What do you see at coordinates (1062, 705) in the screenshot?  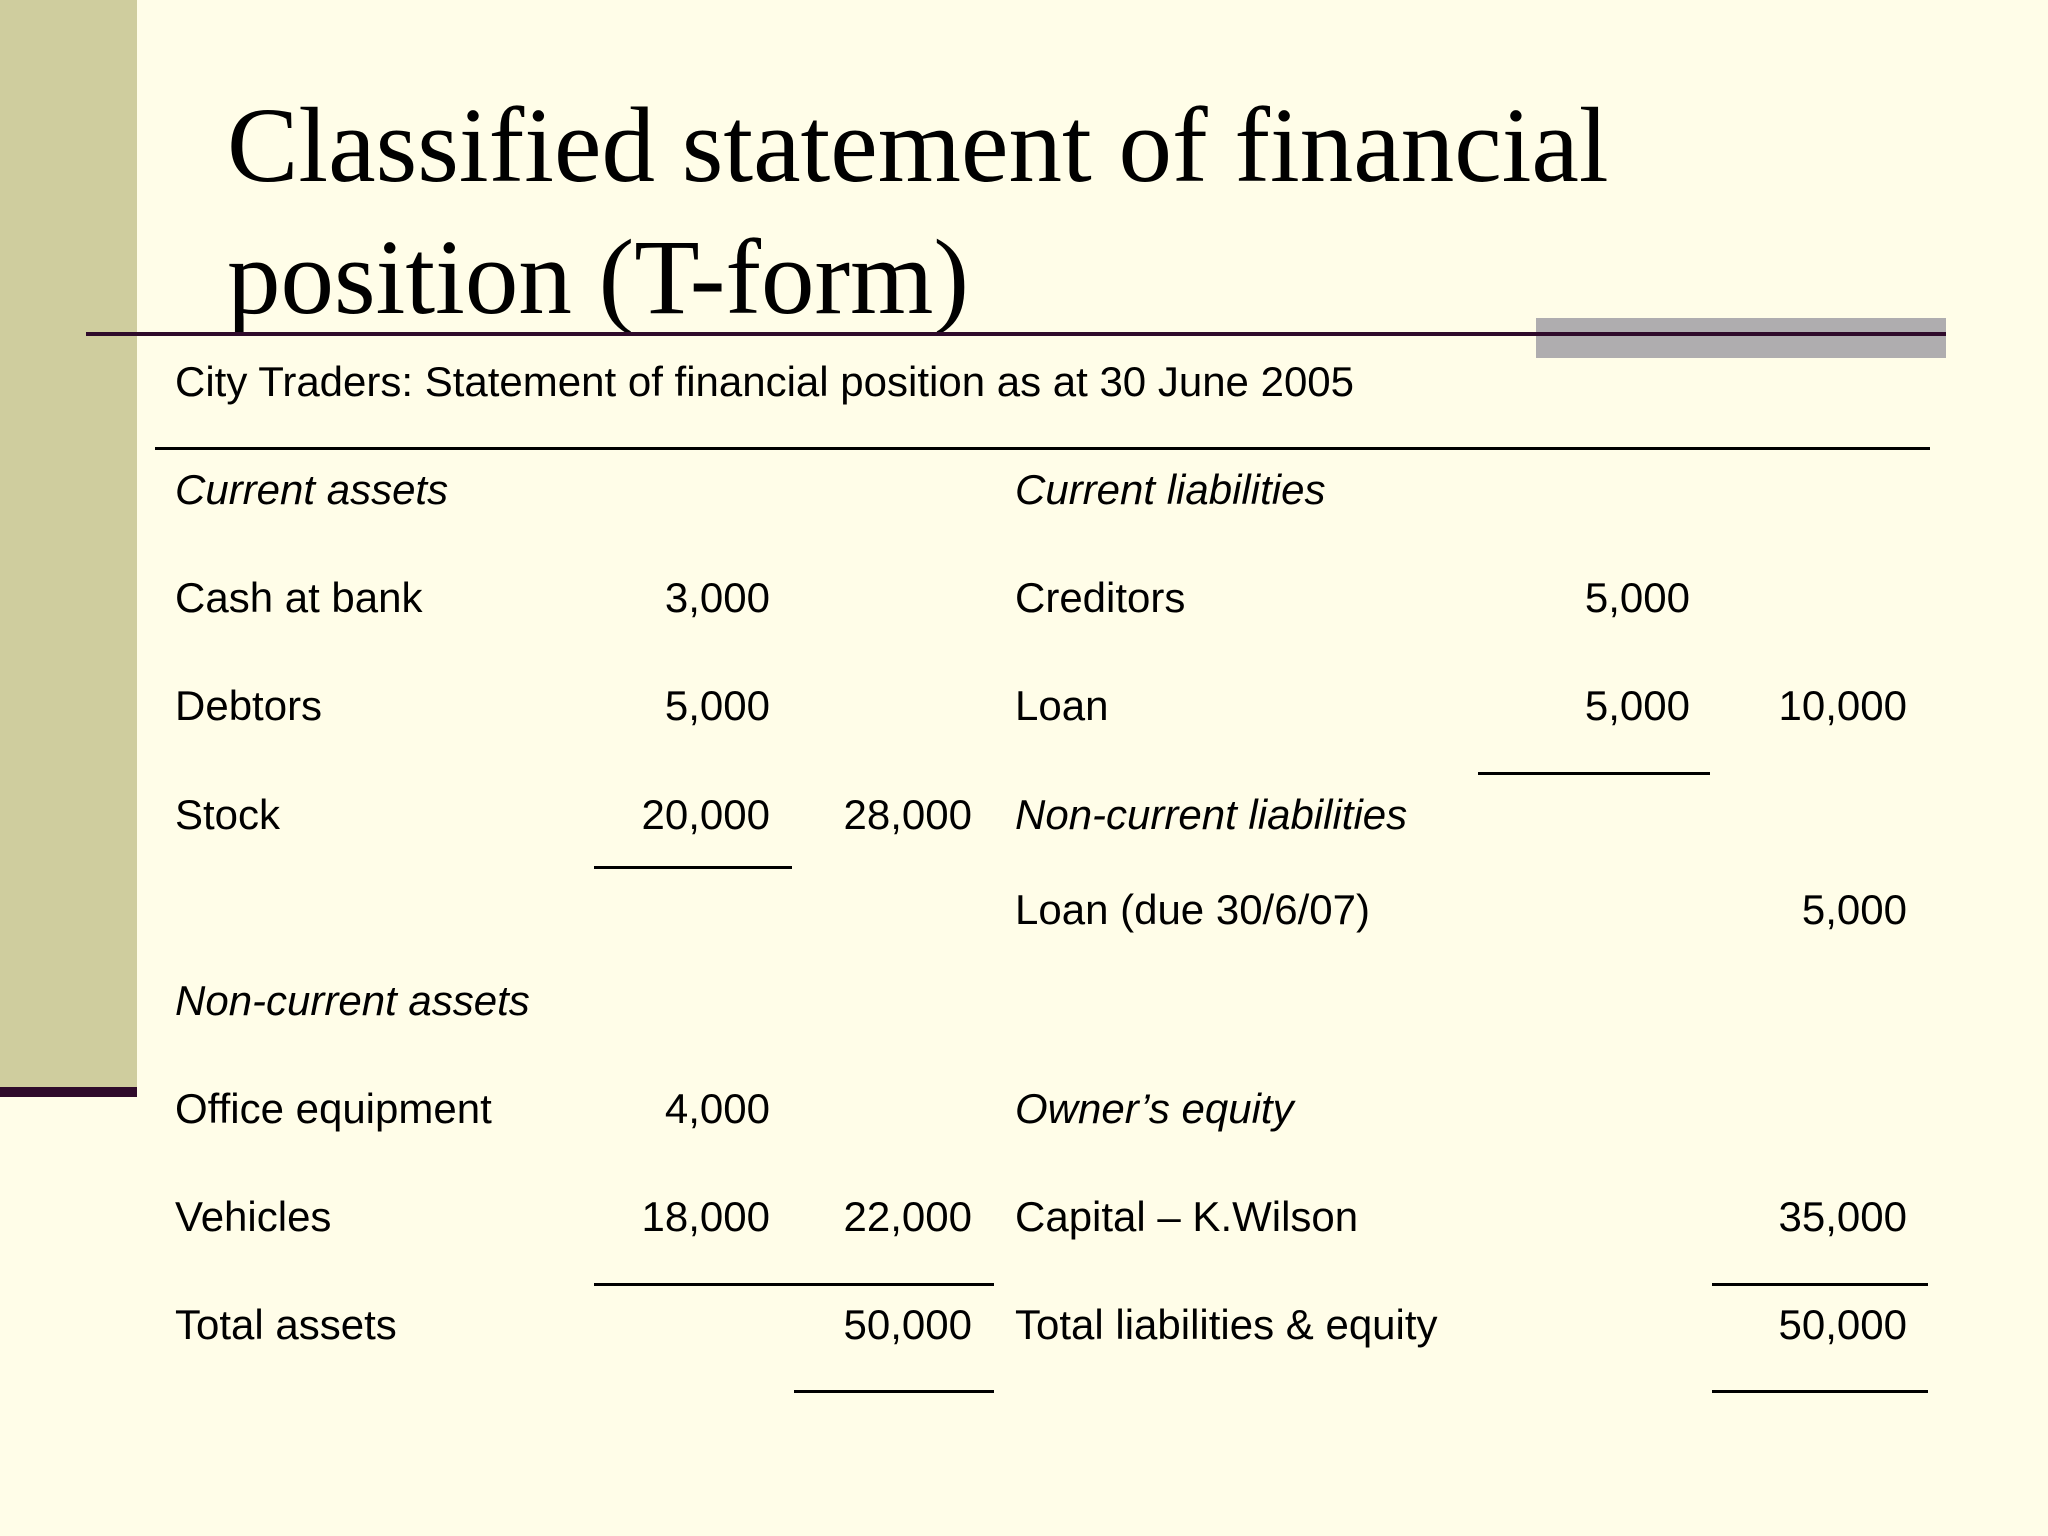 I see `loan-label: Loan` at bounding box center [1062, 705].